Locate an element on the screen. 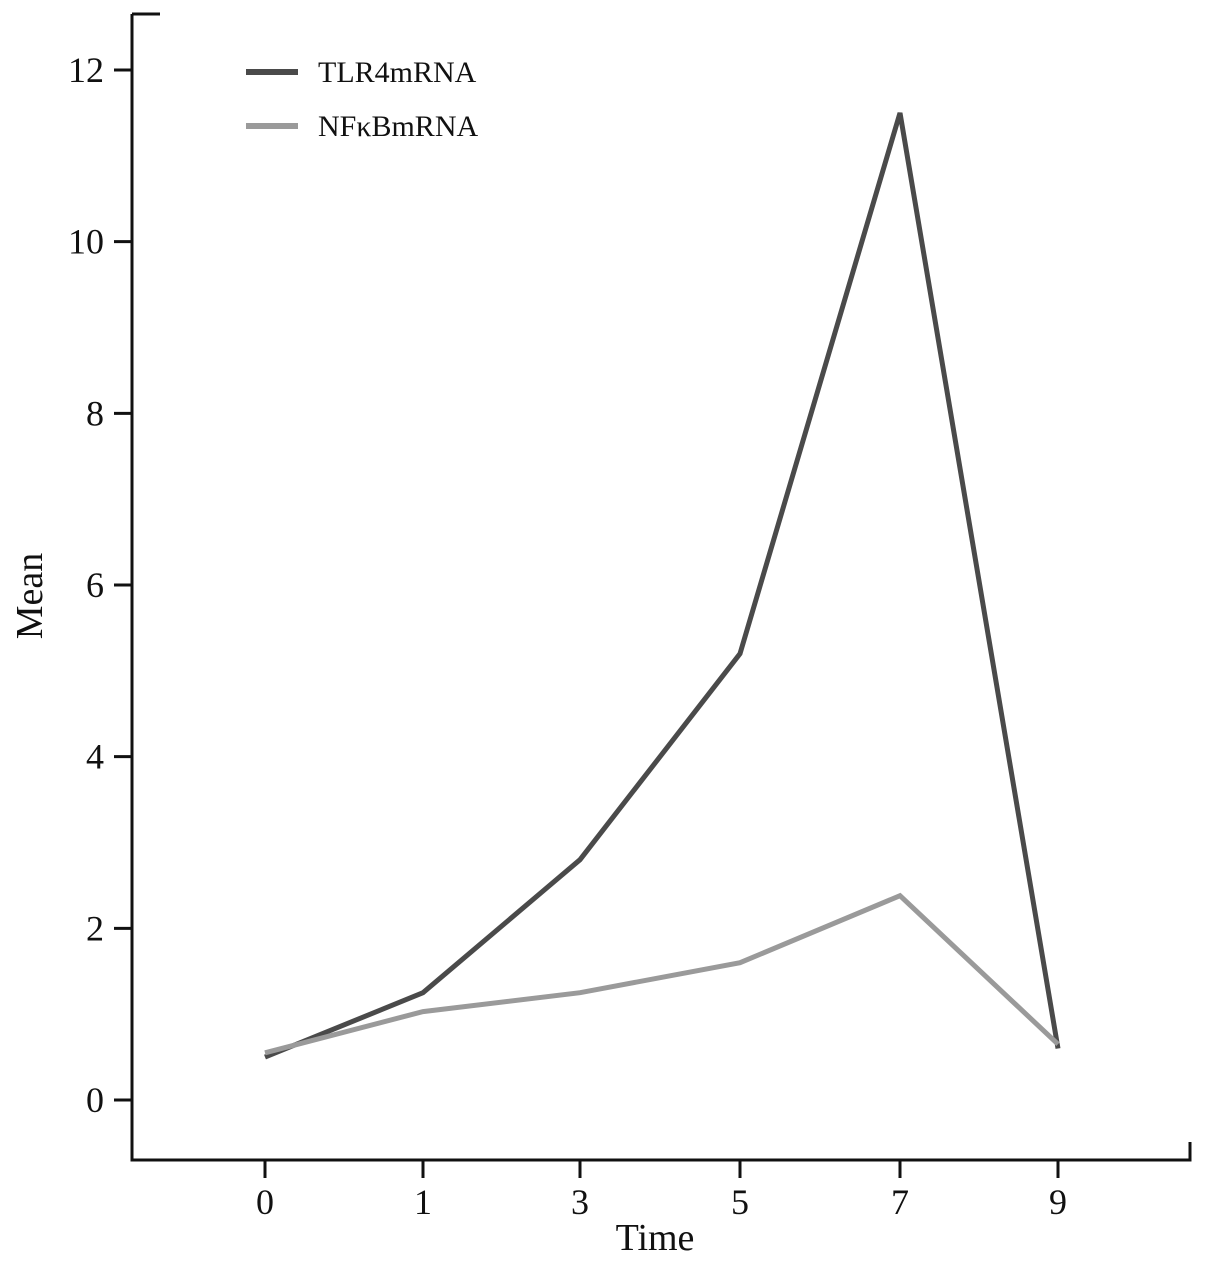 Image resolution: width=1205 pixels, height=1261 pixels. y-tick-label: 8 is located at coordinates (95, 413).